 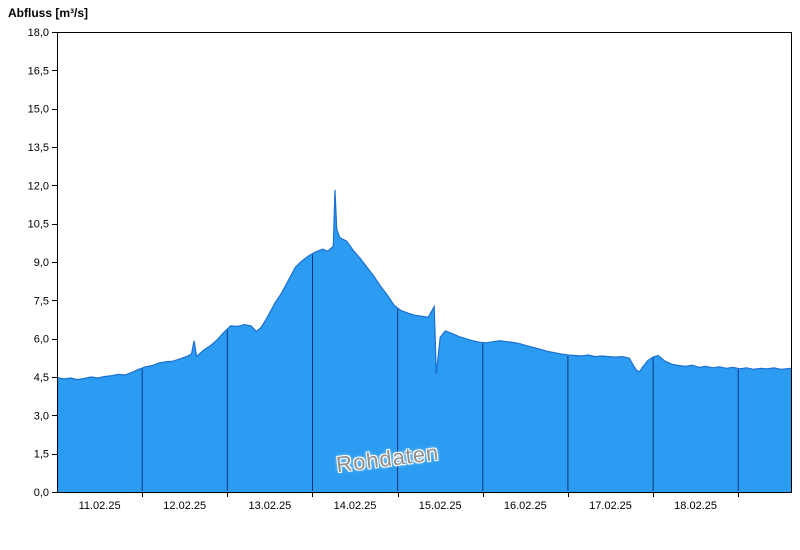 I want to click on y-tick-label: 3,0, so click(x=41, y=416).